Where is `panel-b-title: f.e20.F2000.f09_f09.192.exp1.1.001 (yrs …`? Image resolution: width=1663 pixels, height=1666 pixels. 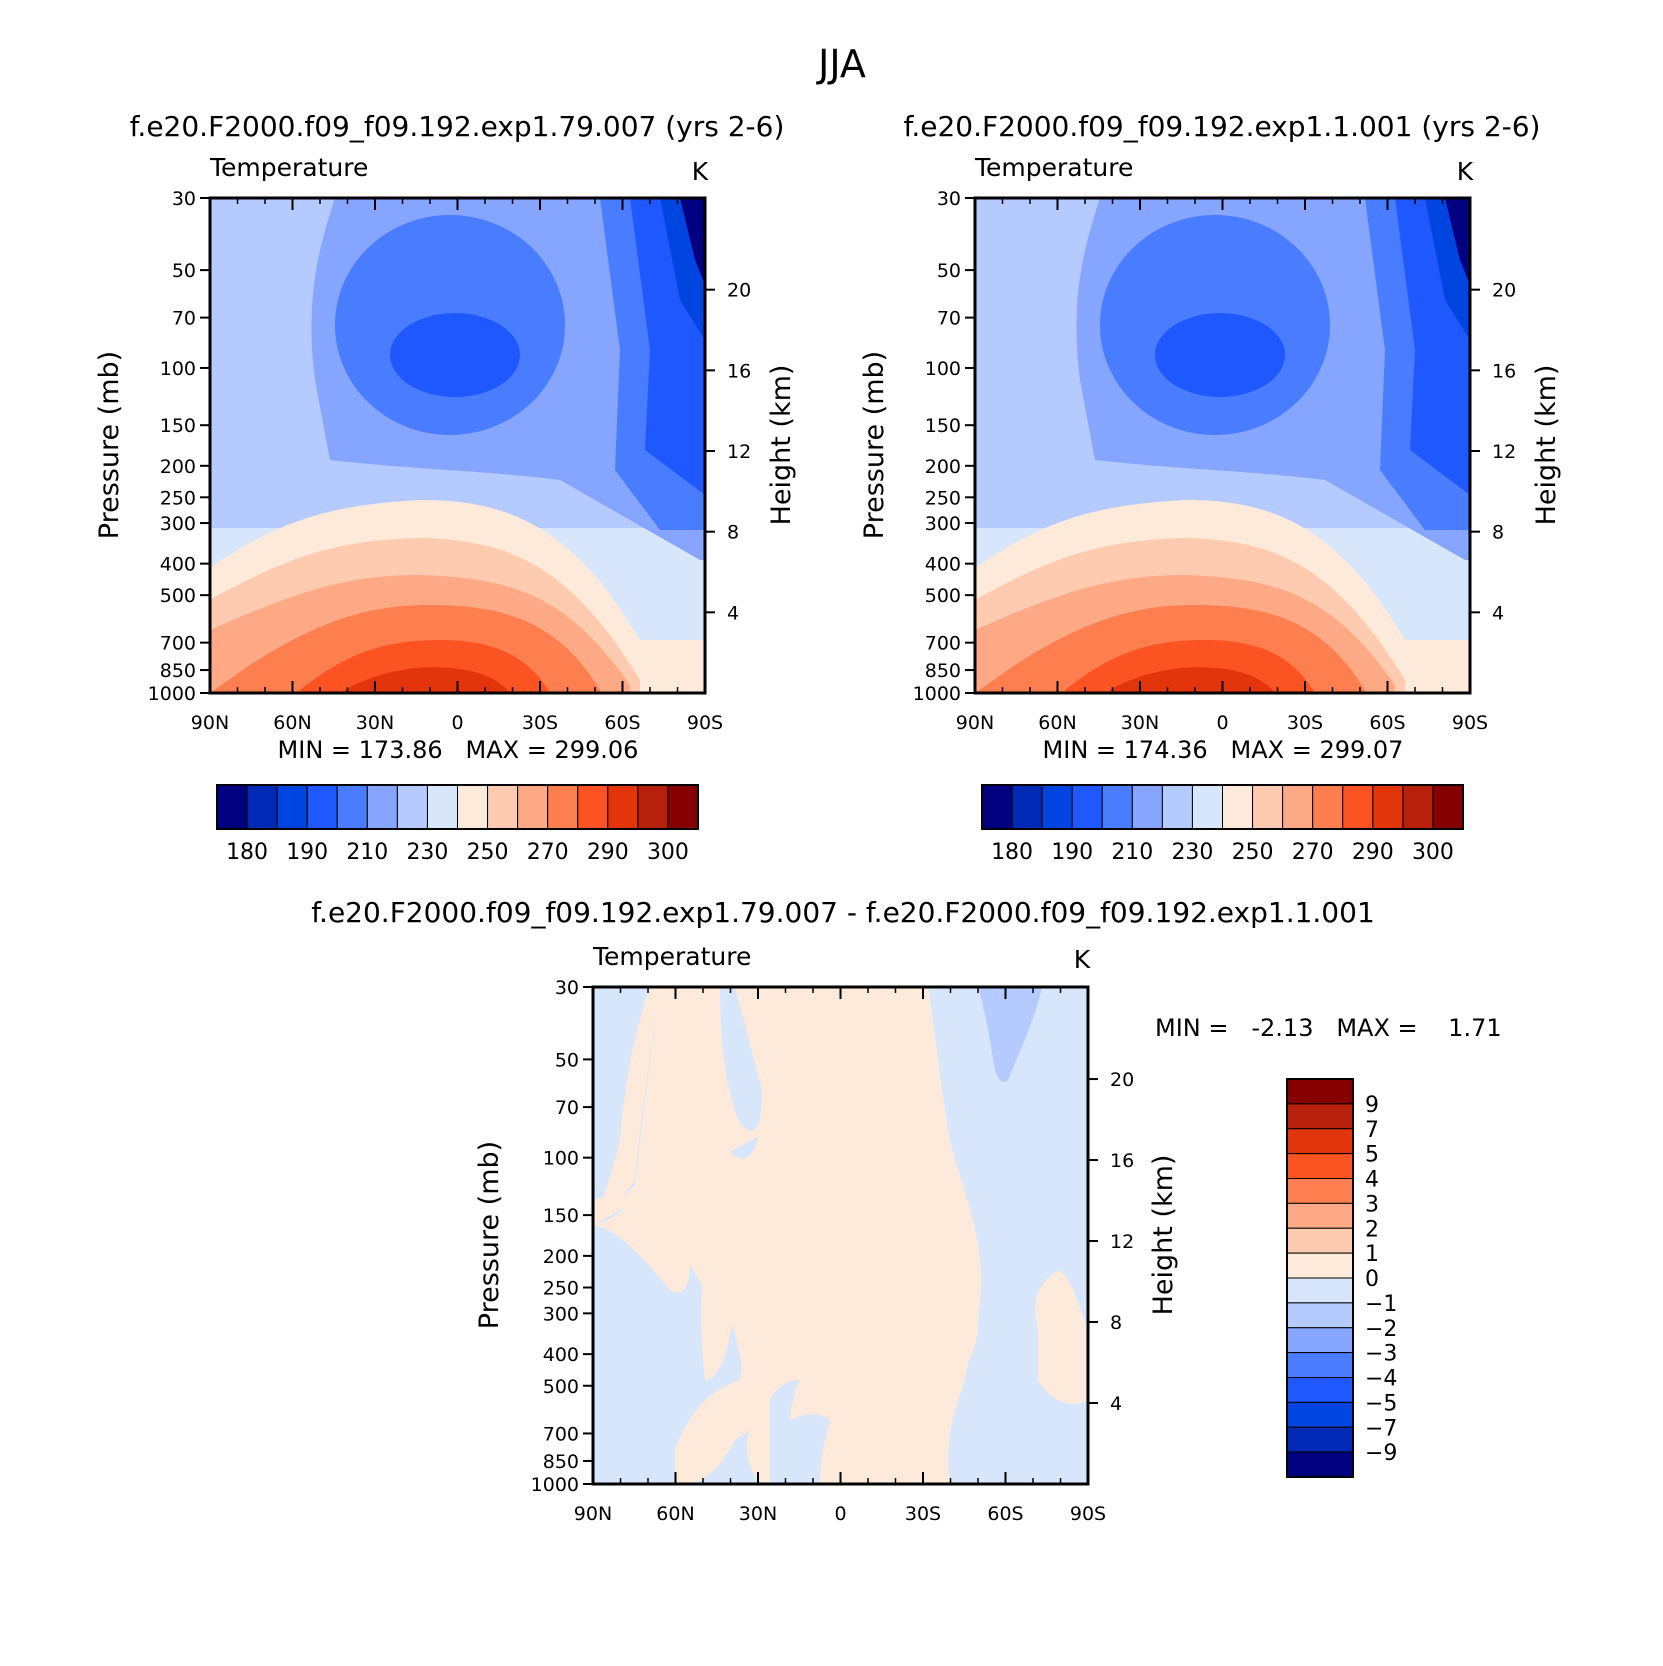
panel-b-title: f.e20.F2000.f09_f09.192.exp1.1.001 (yrs … is located at coordinates (1222, 126).